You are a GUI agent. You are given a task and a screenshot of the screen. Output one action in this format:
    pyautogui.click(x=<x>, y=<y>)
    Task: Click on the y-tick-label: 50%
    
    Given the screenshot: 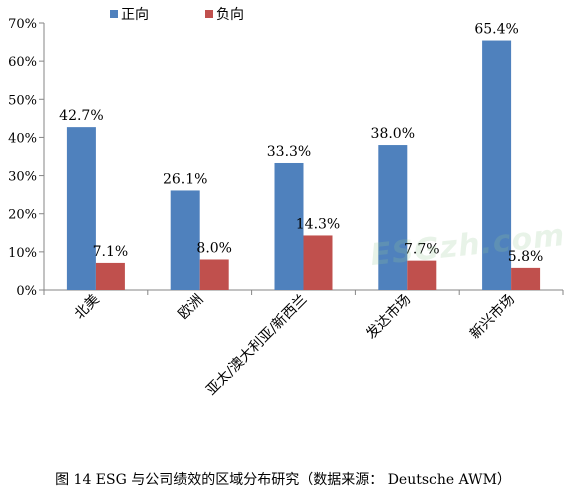 What is the action you would take?
    pyautogui.click(x=22, y=100)
    